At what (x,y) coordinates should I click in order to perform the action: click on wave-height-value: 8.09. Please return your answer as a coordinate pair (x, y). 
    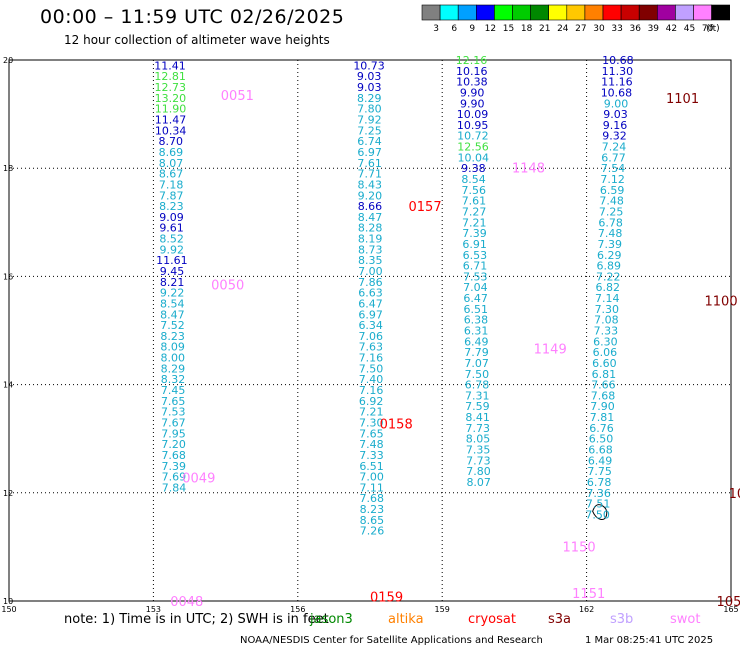
    Looking at the image, I should click on (172, 347).